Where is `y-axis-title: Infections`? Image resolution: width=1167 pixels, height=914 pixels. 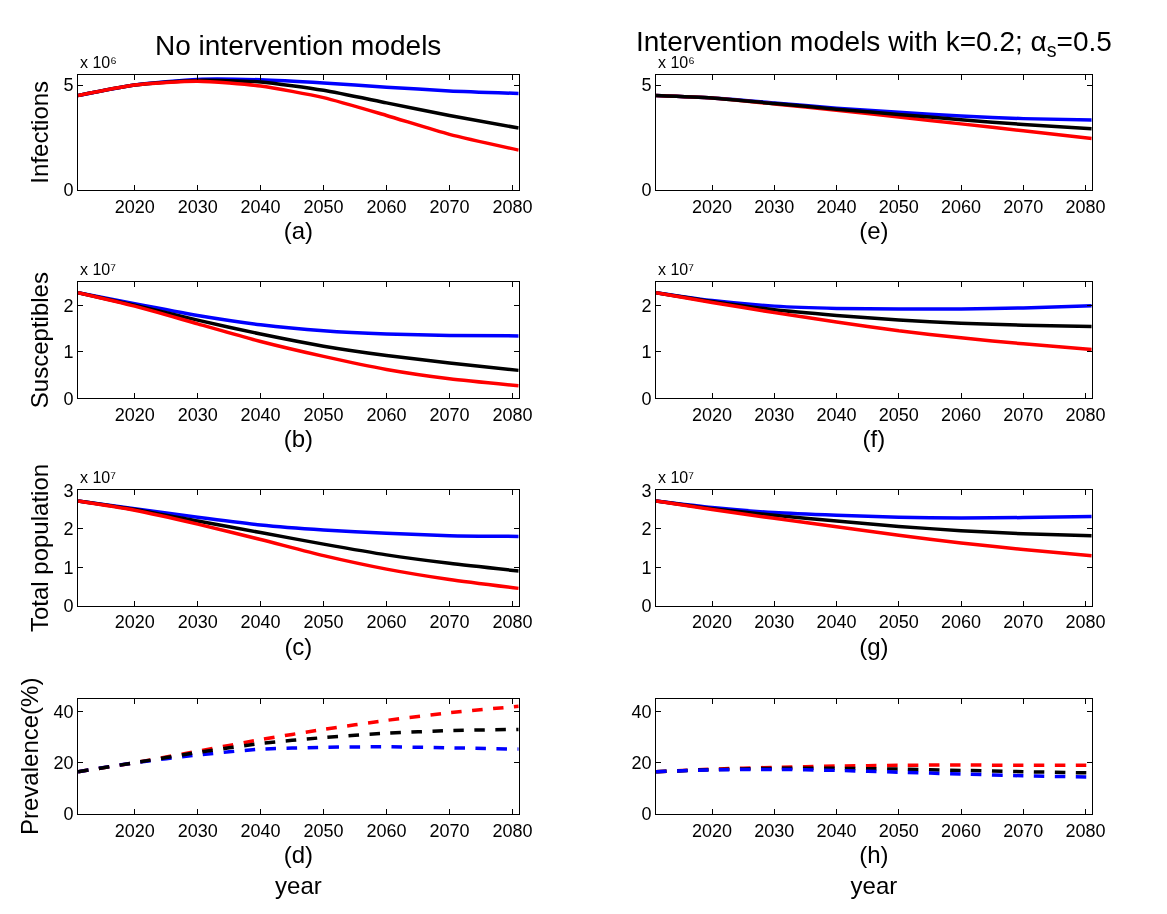
y-axis-title: Infections is located at coordinates (39, 132).